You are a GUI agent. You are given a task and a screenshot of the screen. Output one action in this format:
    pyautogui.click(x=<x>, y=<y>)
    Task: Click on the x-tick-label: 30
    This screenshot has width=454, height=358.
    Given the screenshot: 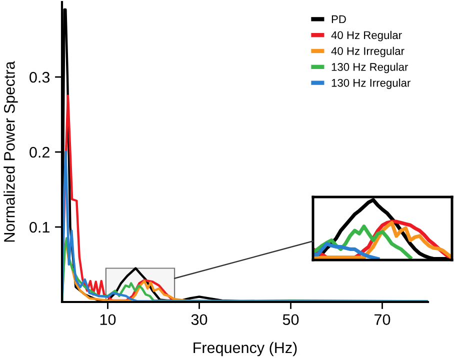 What is the action you would take?
    pyautogui.click(x=199, y=320)
    